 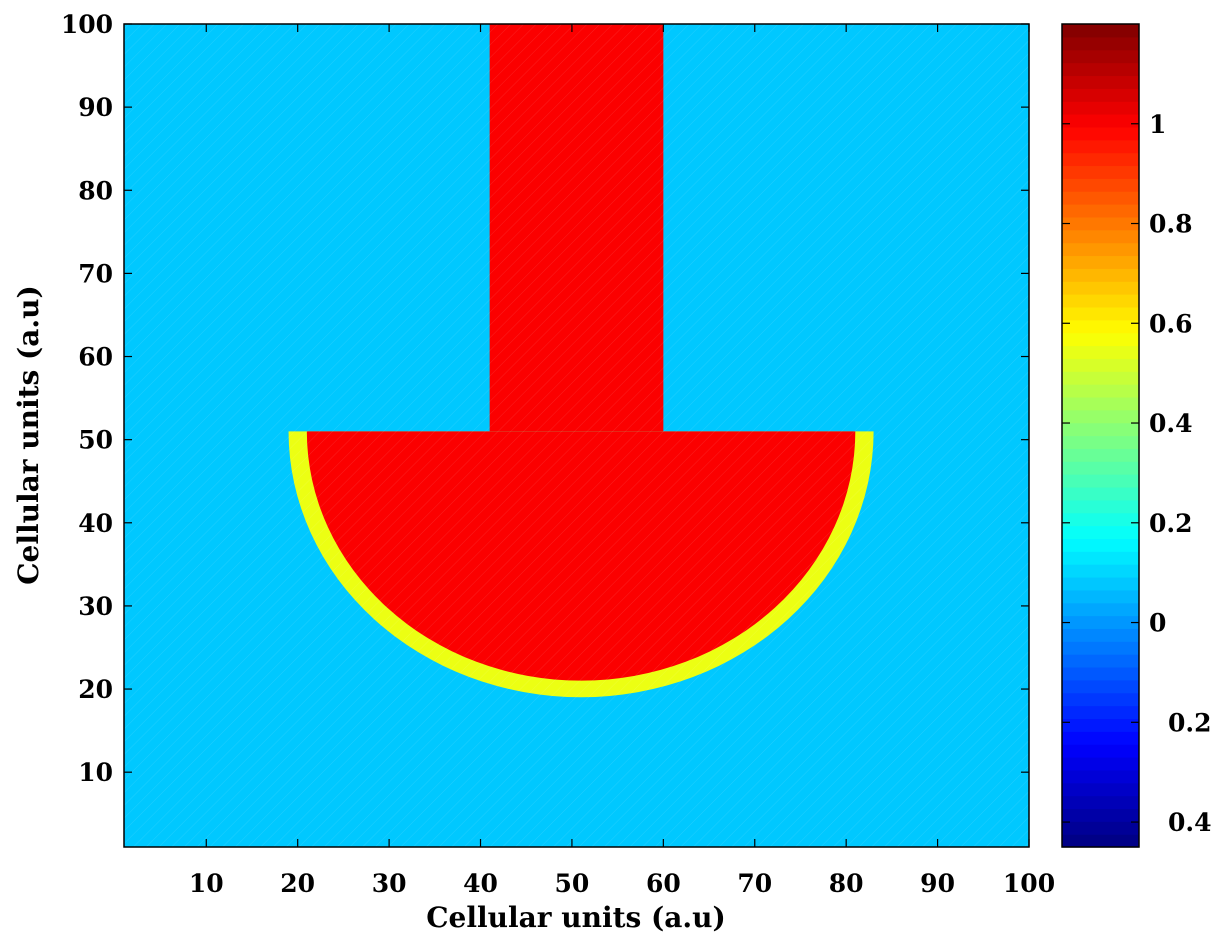 What do you see at coordinates (1029, 883) in the screenshot?
I see `x-tick-label: 100` at bounding box center [1029, 883].